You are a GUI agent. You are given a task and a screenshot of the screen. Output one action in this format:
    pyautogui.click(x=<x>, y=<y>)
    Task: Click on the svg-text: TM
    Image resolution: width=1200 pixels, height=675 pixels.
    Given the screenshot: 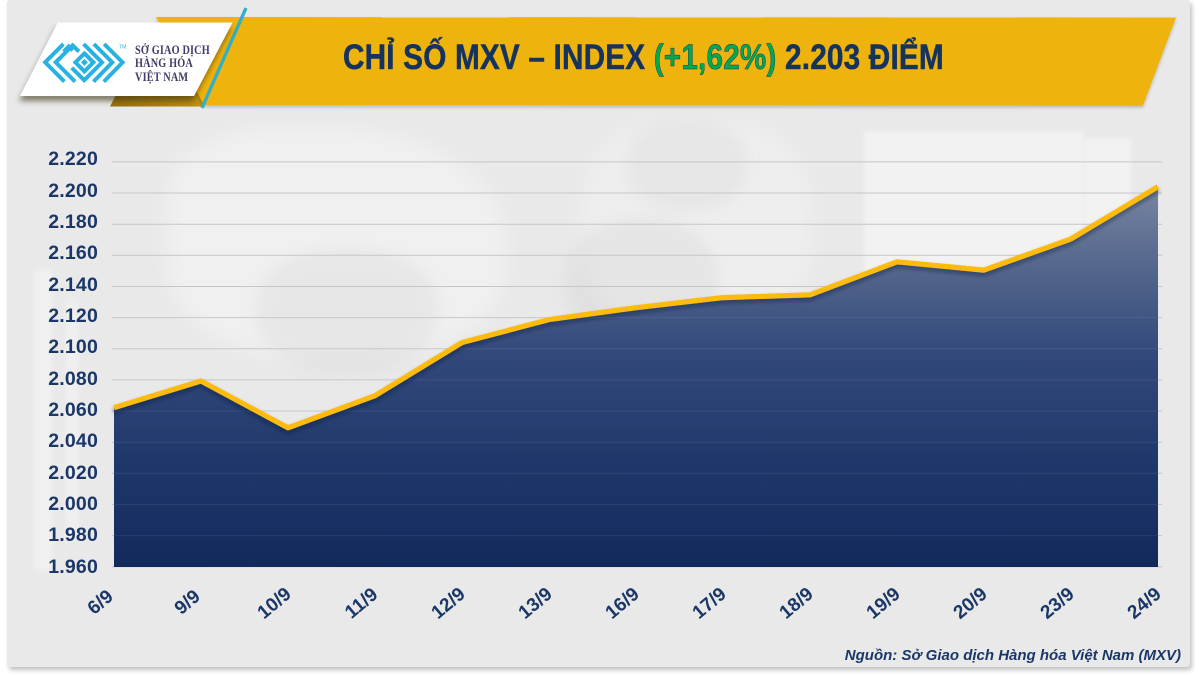 What is the action you would take?
    pyautogui.click(x=123, y=48)
    